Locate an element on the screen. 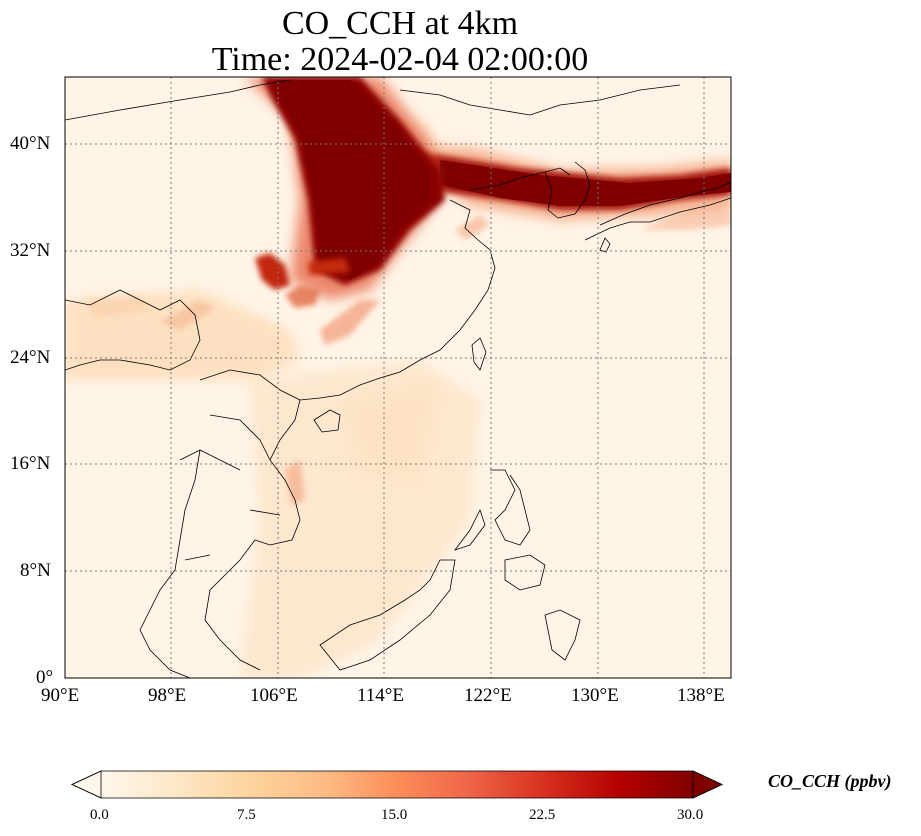  lat-tick-label: 0° is located at coordinates (45, 677).